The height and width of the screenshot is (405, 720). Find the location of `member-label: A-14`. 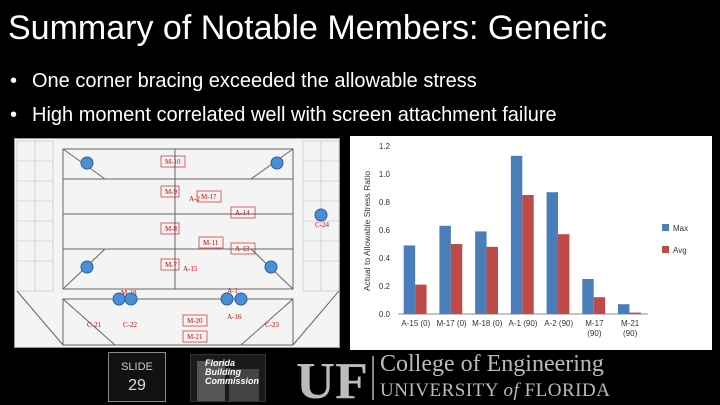

member-label: A-14 is located at coordinates (242, 213).